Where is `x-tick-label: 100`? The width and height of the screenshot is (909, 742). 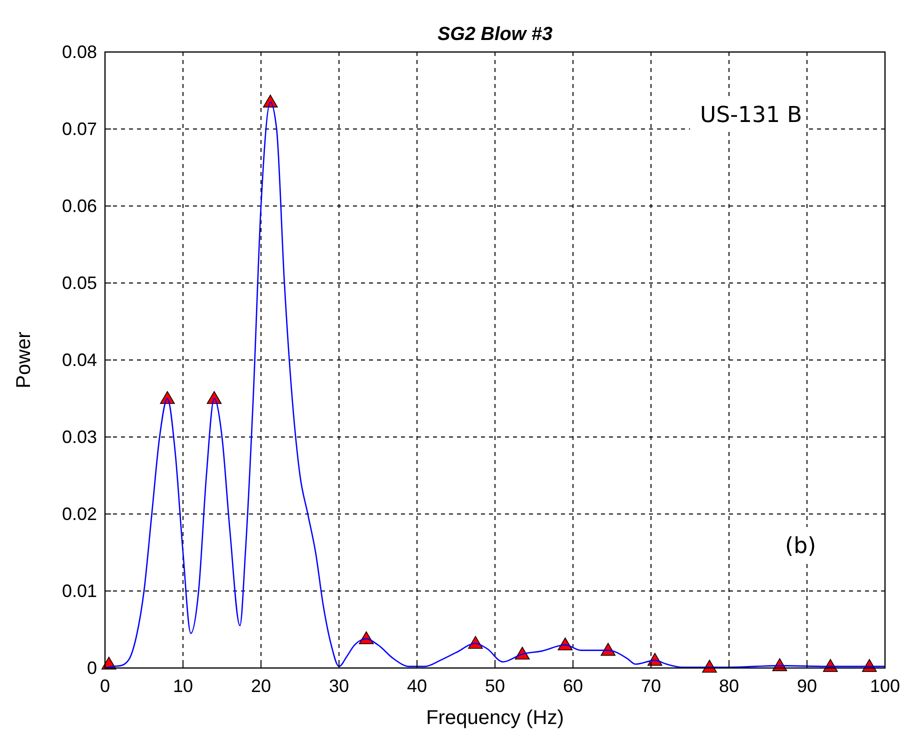
x-tick-label: 100 is located at coordinates (885, 686).